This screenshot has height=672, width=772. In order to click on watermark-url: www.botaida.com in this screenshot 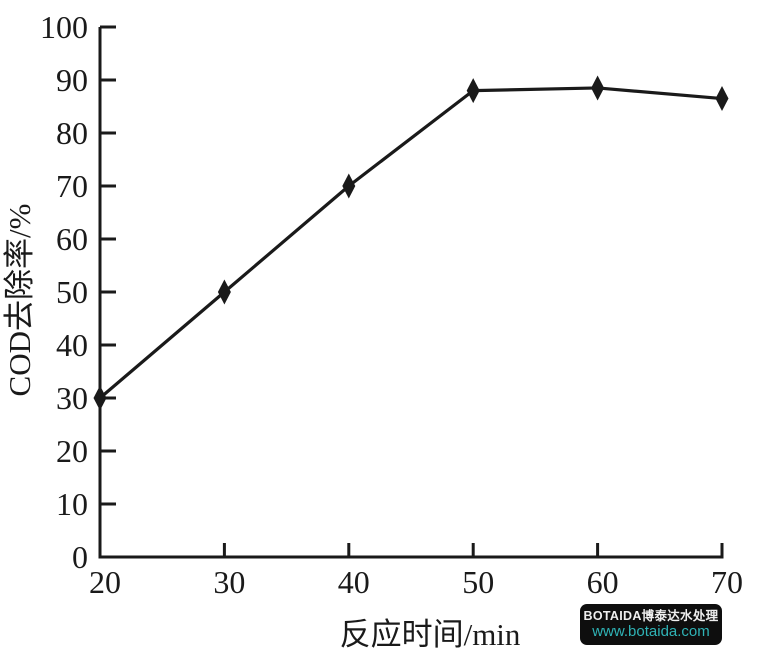, I will do `click(651, 632)`.